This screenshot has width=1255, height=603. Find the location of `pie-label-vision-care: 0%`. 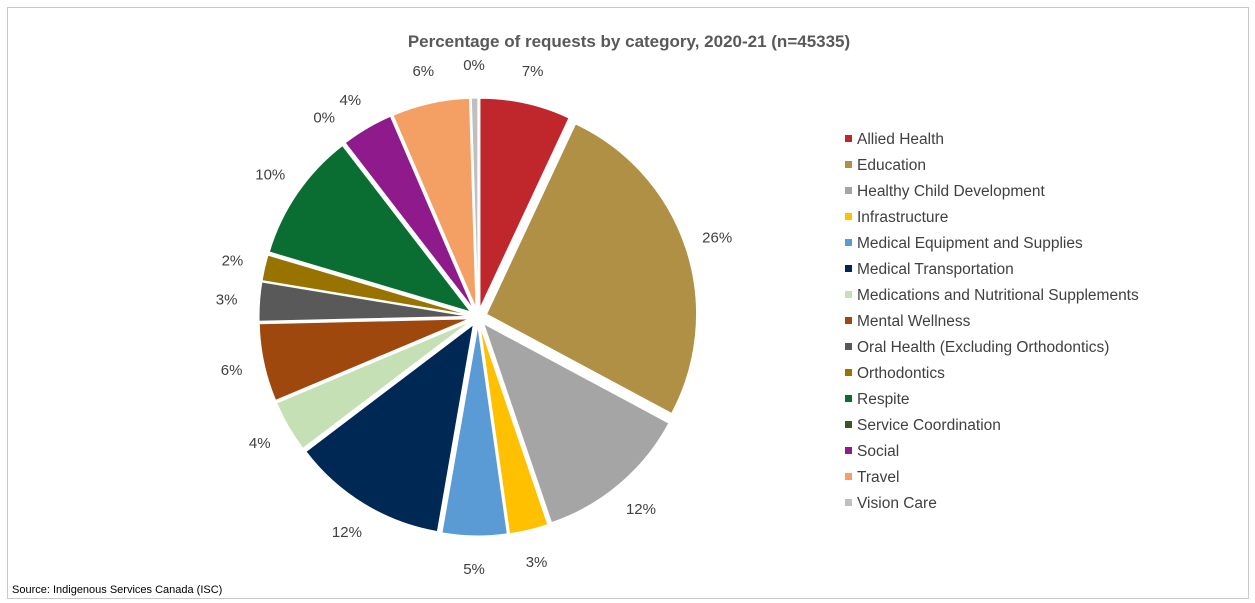

pie-label-vision-care: 0% is located at coordinates (474, 65).